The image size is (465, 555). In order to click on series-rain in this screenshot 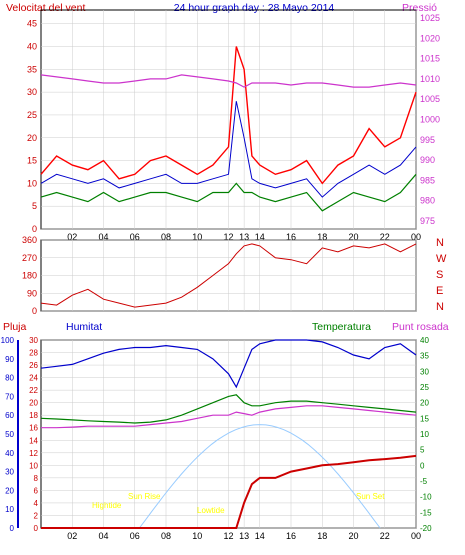, I will do `click(229, 491)`.